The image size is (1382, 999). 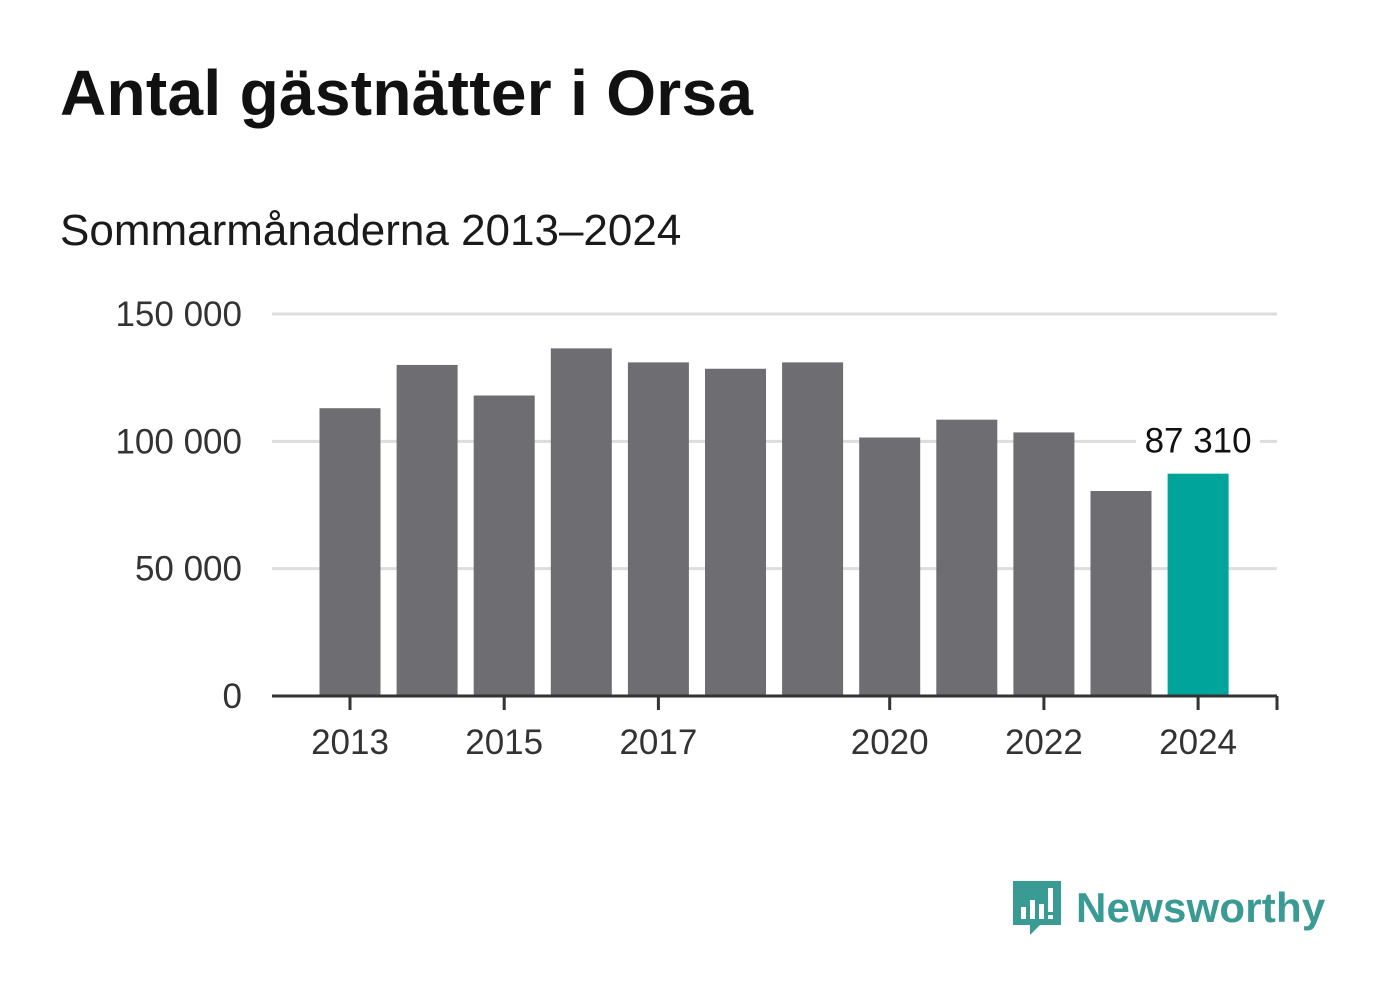 What do you see at coordinates (775, 702) in the screenshot?
I see `axes` at bounding box center [775, 702].